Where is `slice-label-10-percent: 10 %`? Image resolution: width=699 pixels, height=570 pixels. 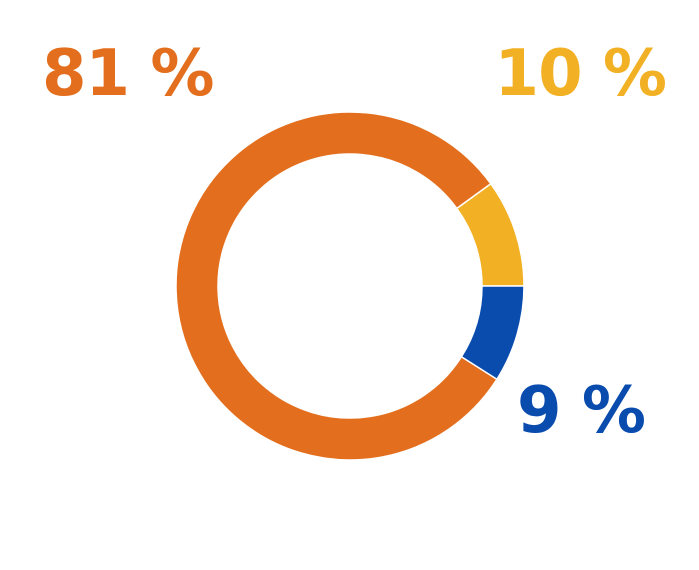 slice-label-10-percent: 10 % is located at coordinates (580, 74).